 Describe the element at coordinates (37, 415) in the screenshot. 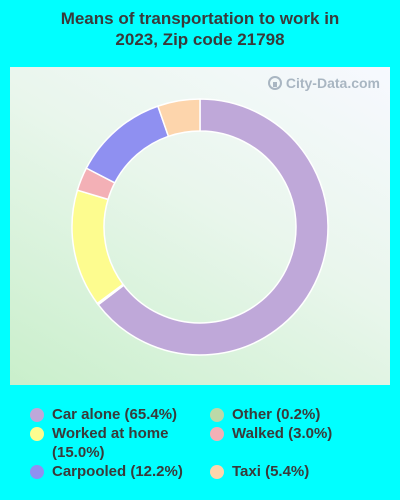

I see `legend-swatch-car-alone` at that location.